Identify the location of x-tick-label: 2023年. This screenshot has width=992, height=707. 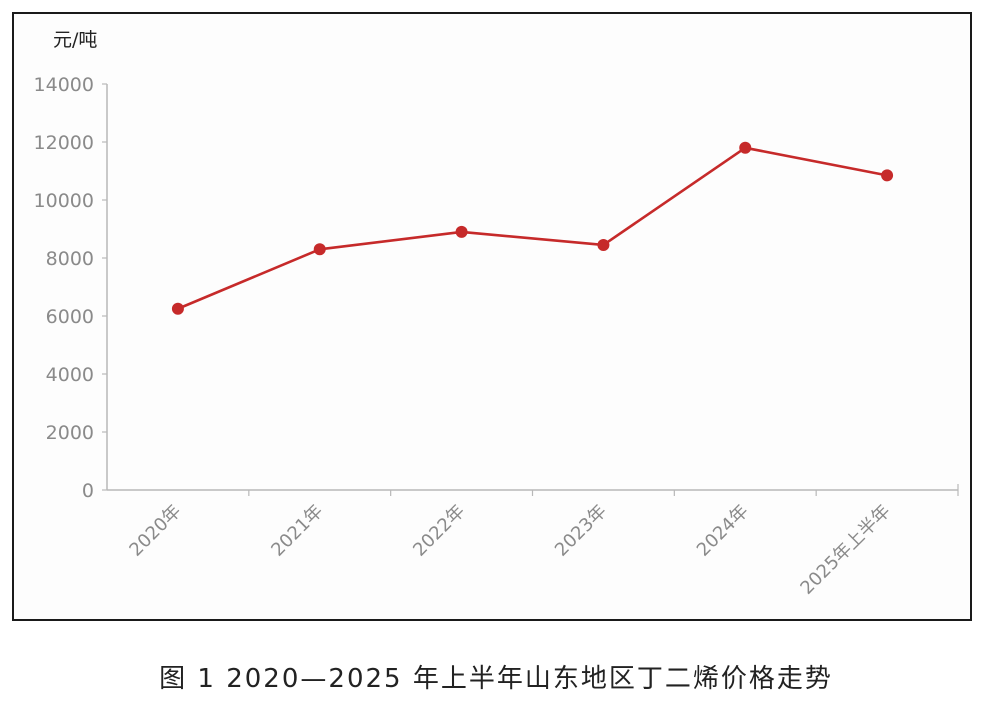
(581, 531).